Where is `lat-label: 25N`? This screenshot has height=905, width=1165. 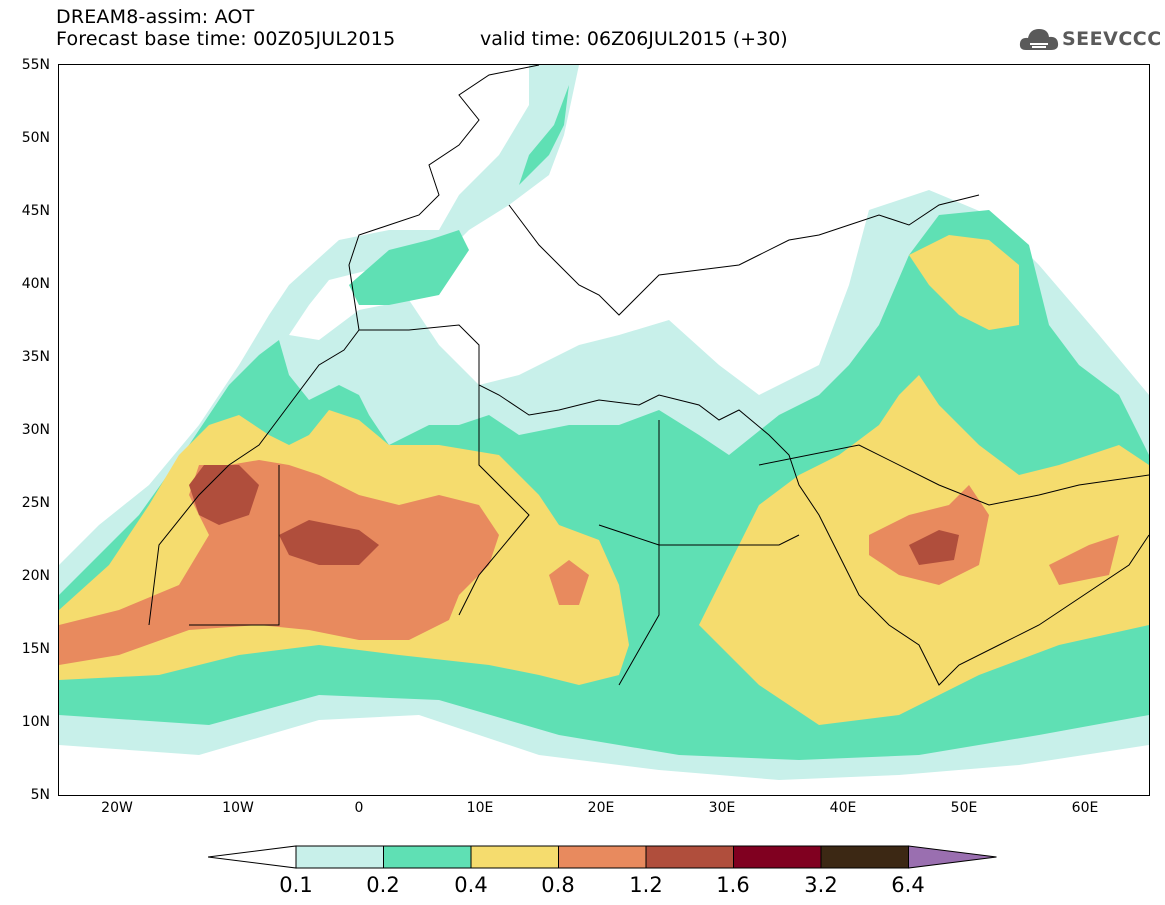 lat-label: 25N is located at coordinates (35, 503).